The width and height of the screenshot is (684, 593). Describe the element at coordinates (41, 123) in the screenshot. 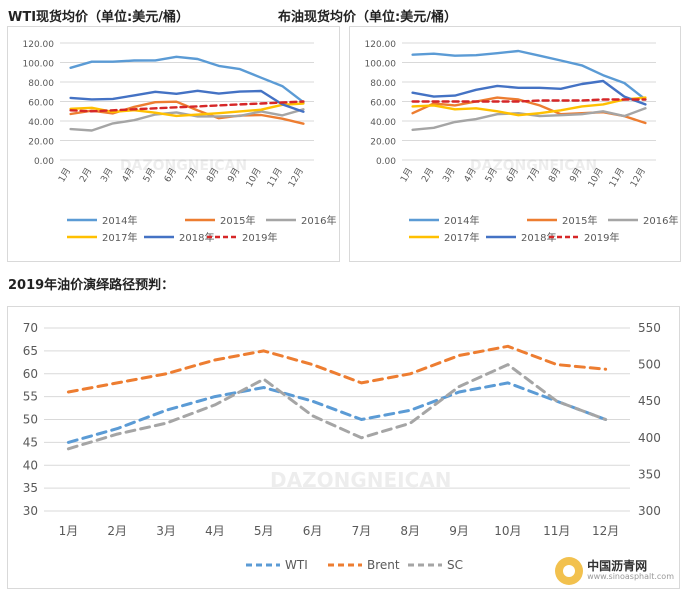

I see `y-tick-label: 40.00` at that location.